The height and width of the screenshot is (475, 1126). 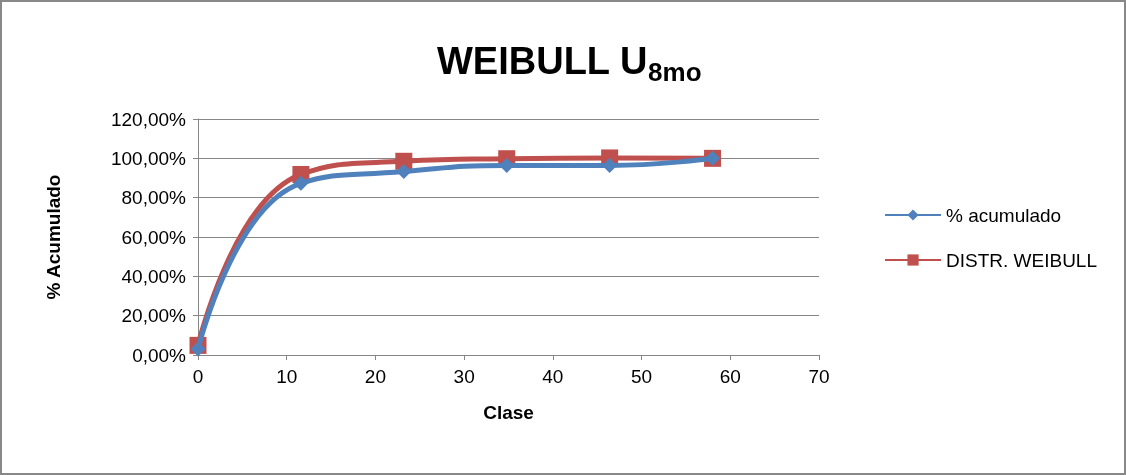 What do you see at coordinates (53, 237) in the screenshot?
I see `y-axis-title: % Acumulado` at bounding box center [53, 237].